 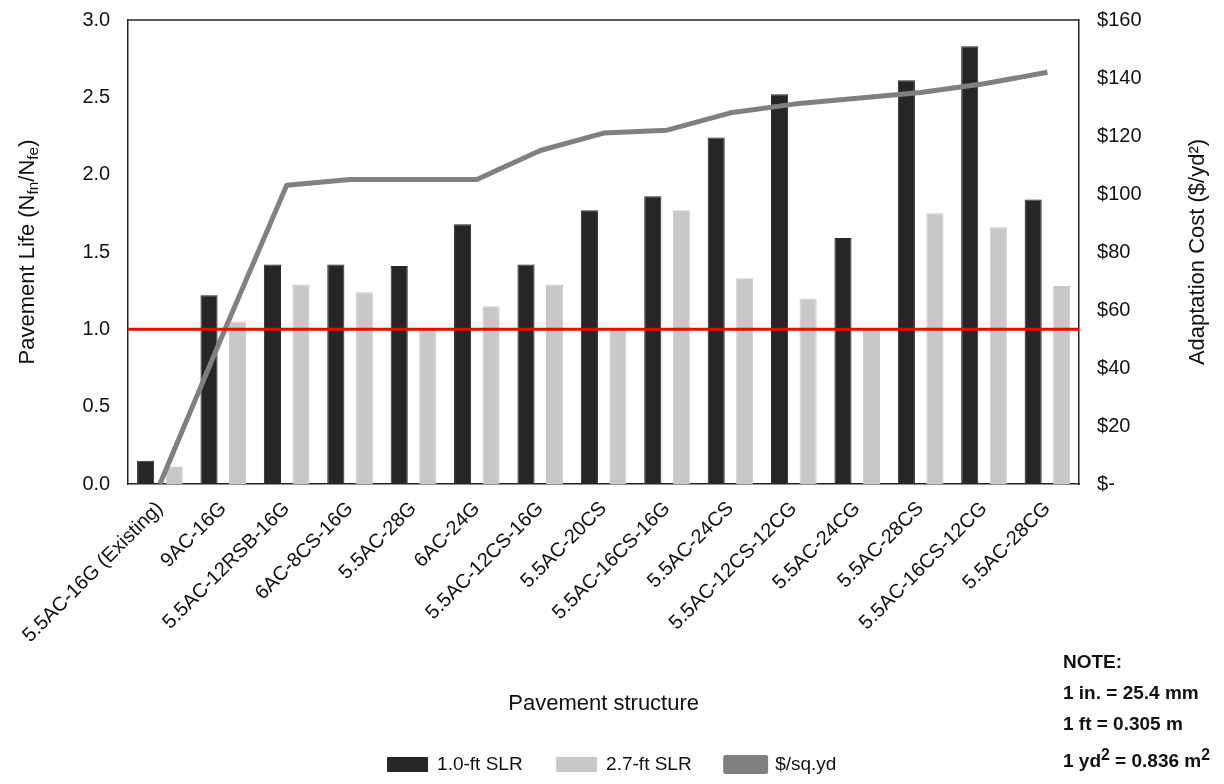 What do you see at coordinates (806, 763) in the screenshot?
I see `legend-label: $/sq.yd` at bounding box center [806, 763].